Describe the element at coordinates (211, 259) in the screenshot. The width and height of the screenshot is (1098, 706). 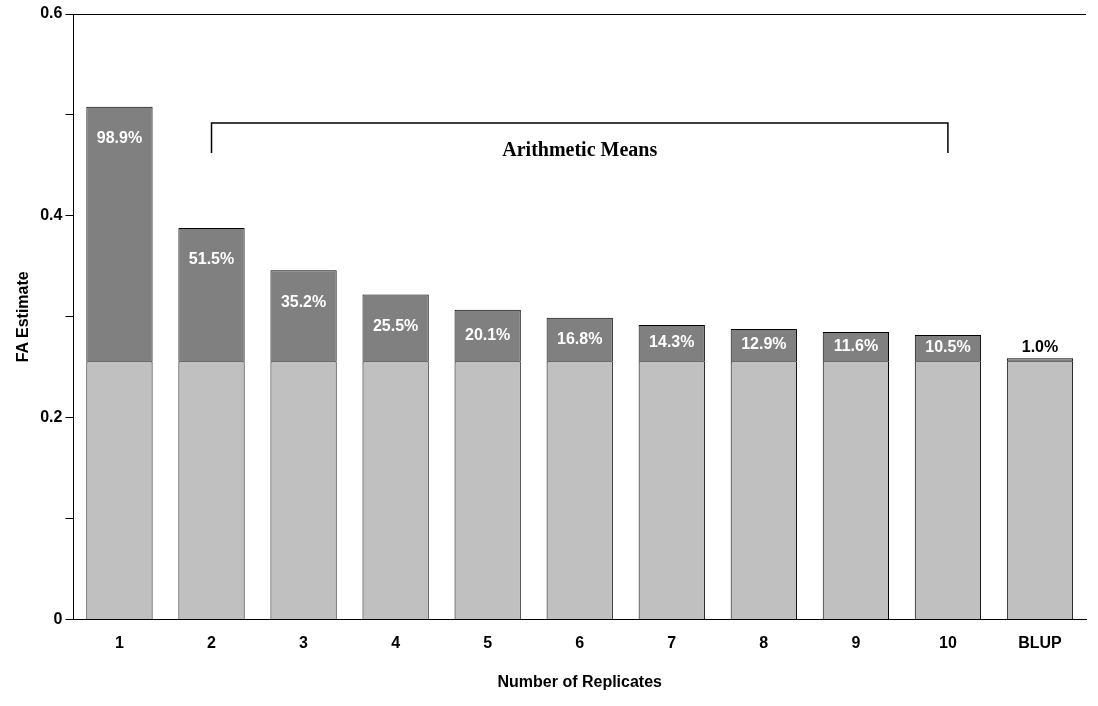
I see `annotation: 51.5%` at that location.